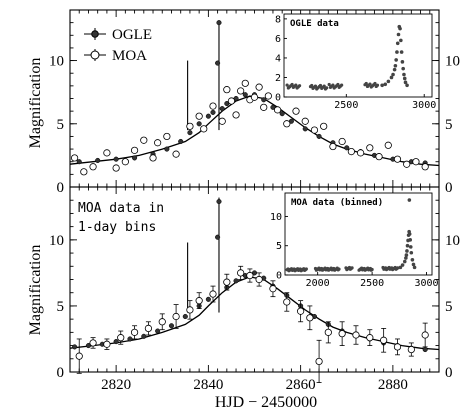  Describe the element at coordinates (61, 307) in the screenshot. I see `bottom-ytick-label-left: 5` at that location.